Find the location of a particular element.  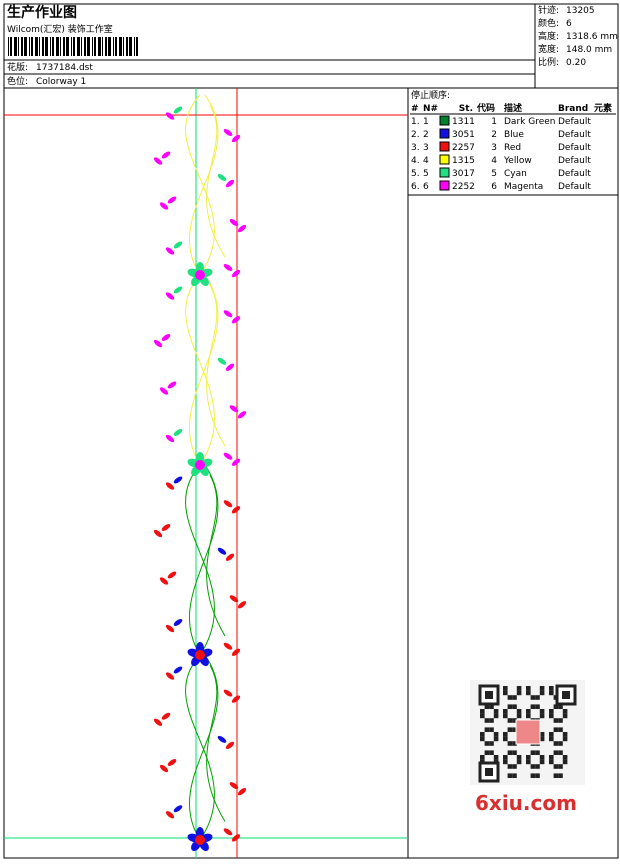

row-n: 1 is located at coordinates (426, 122).